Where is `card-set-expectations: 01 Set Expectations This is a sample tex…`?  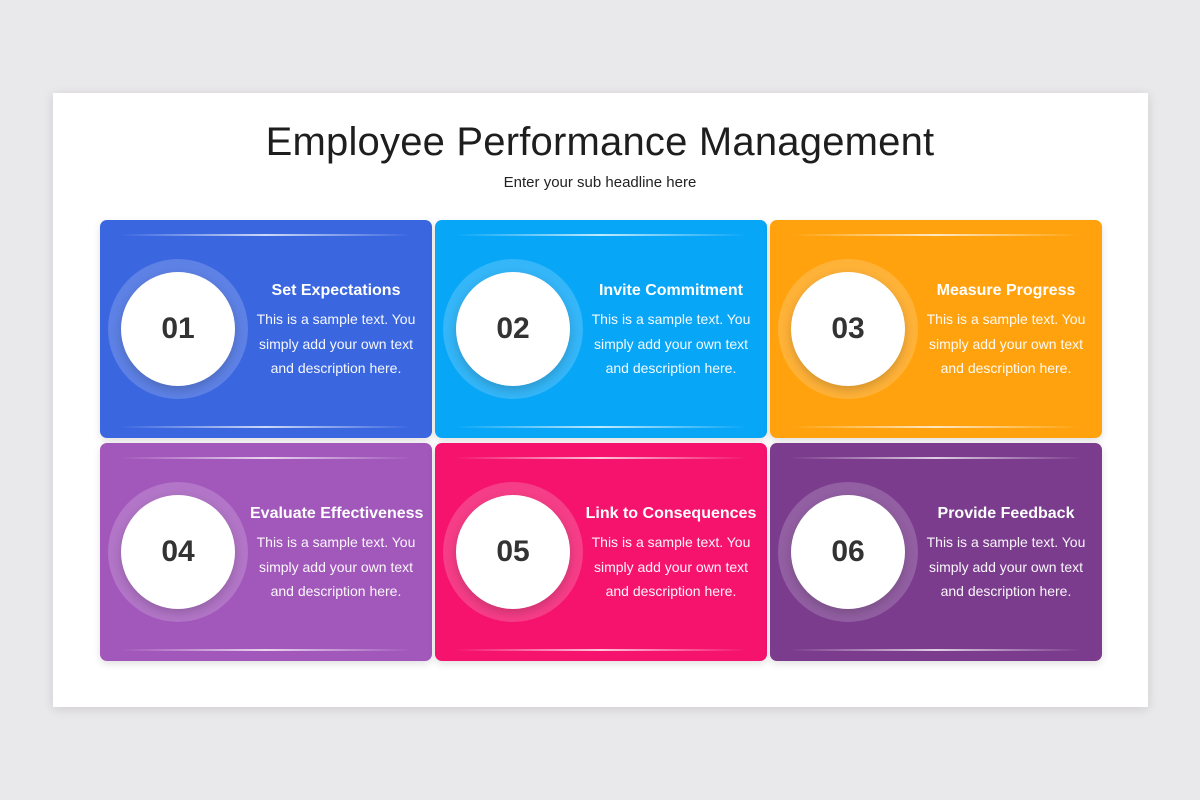 card-set-expectations: 01 Set Expectations This is a sample tex… is located at coordinates (266, 329).